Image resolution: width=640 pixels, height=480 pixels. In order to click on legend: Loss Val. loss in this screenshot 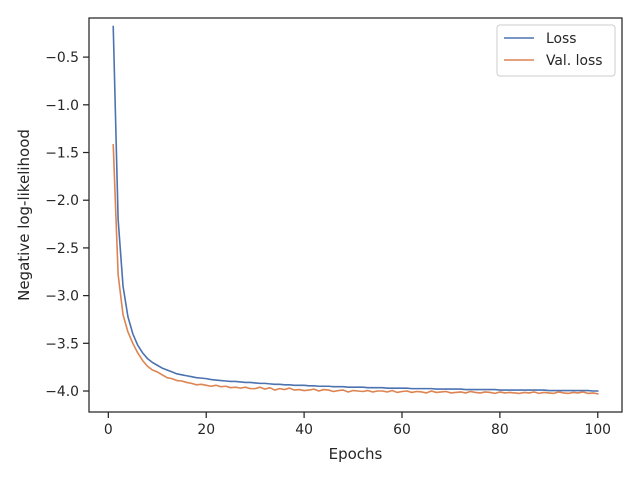, I will do `click(556, 50)`.